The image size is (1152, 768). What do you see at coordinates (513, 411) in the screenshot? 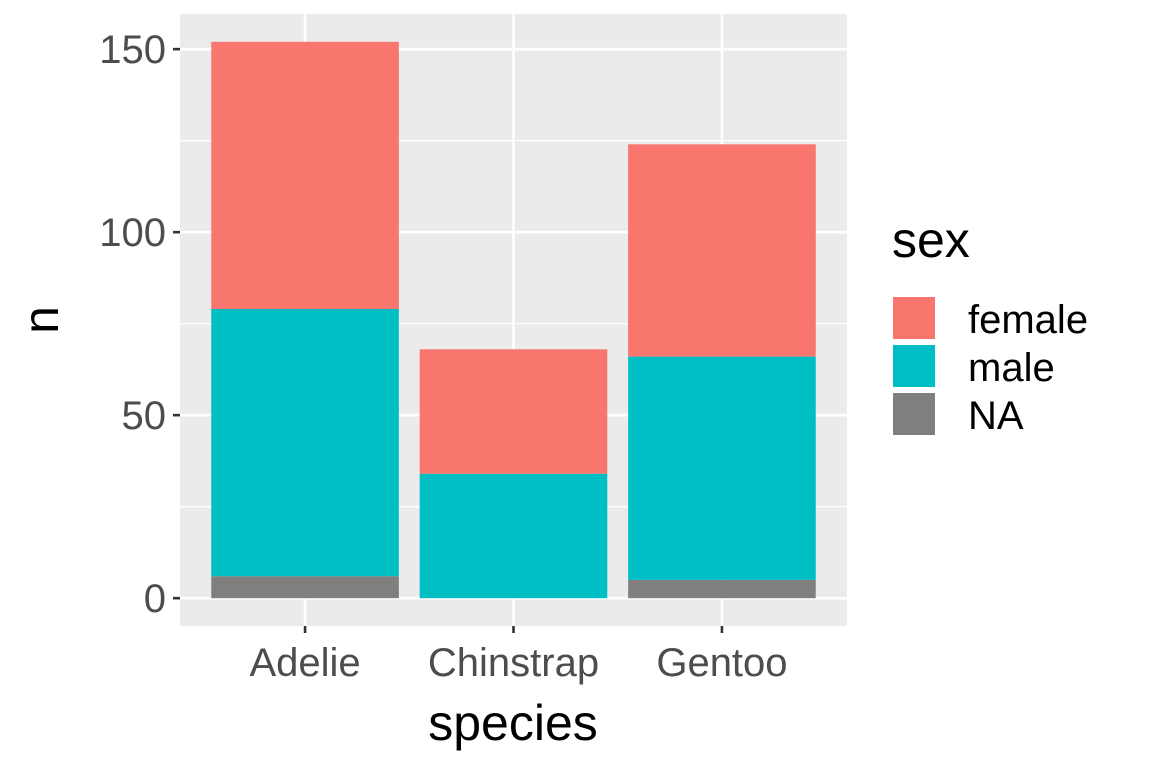
I see `bar-segment-chinstrap-female` at bounding box center [513, 411].